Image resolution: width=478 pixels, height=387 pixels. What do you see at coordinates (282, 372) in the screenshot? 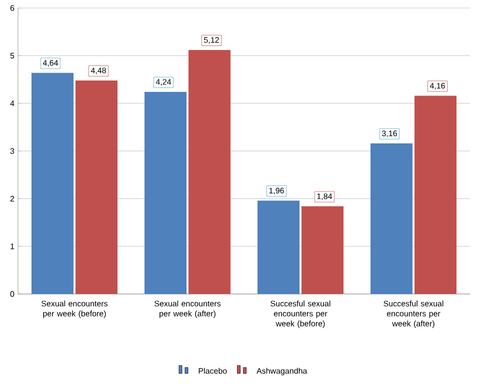
I see `legend-label: Ashwagandha` at bounding box center [282, 372].